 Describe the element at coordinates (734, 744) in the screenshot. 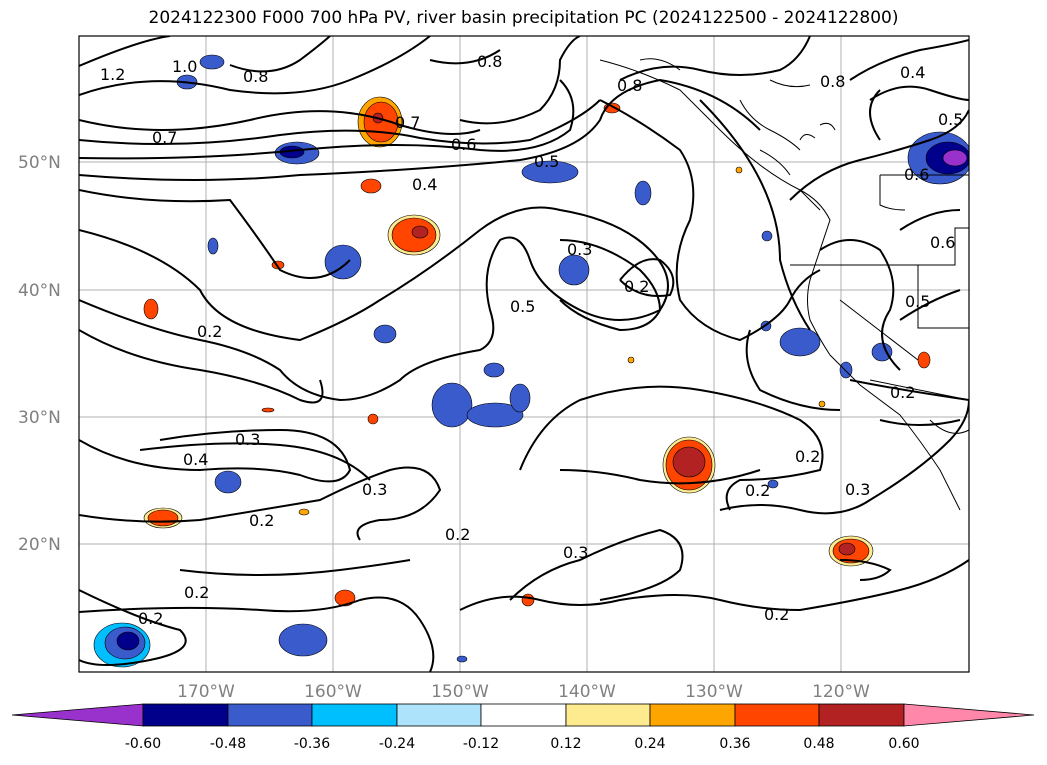

I see `colorbar-tick-label: 0.36` at that location.